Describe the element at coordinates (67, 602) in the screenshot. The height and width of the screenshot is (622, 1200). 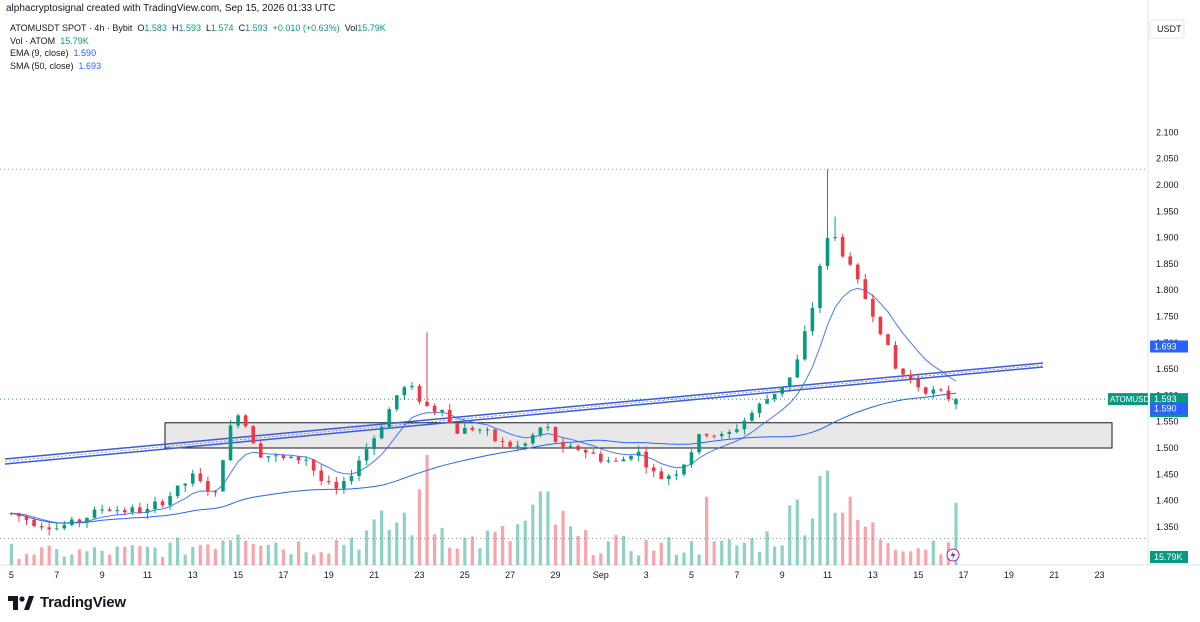
I see `tradingview-logo: TradingView` at that location.